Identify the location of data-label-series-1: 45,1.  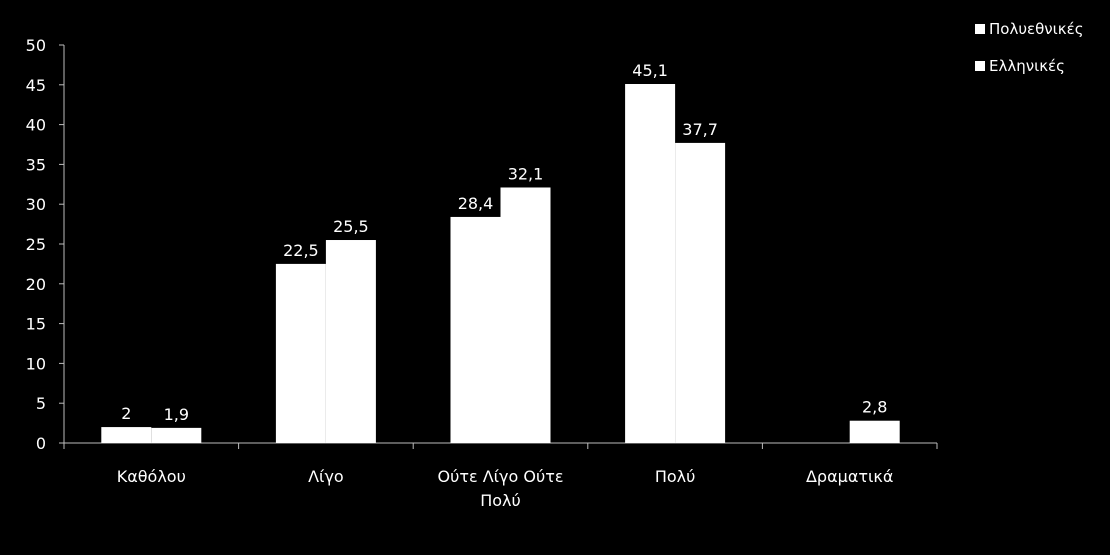
(650, 70).